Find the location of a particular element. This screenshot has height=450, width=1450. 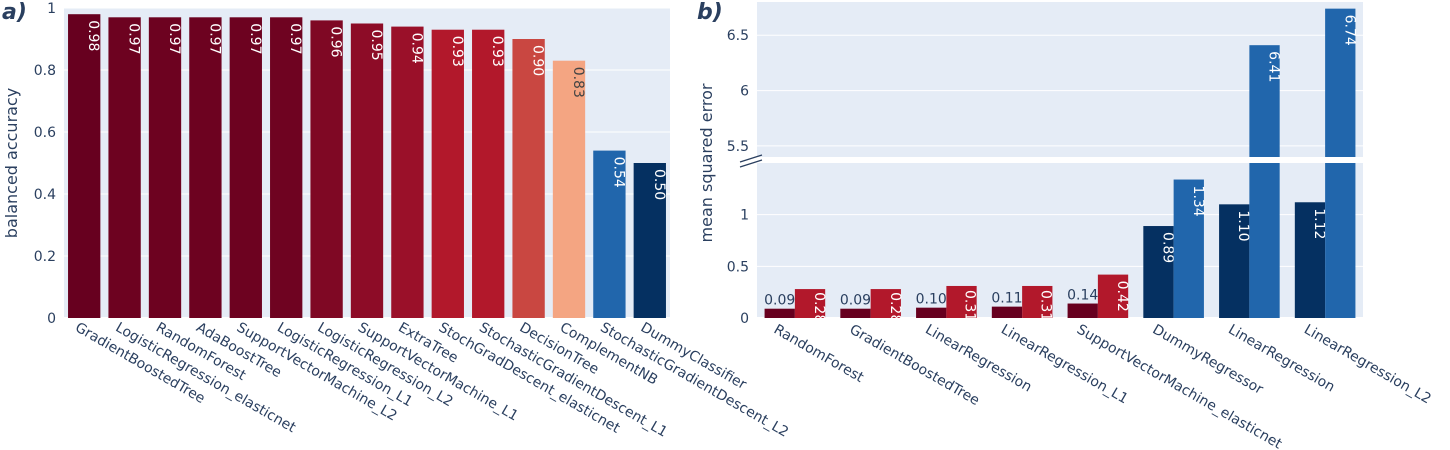

bar-value-label: 0.83 is located at coordinates (578, 82).